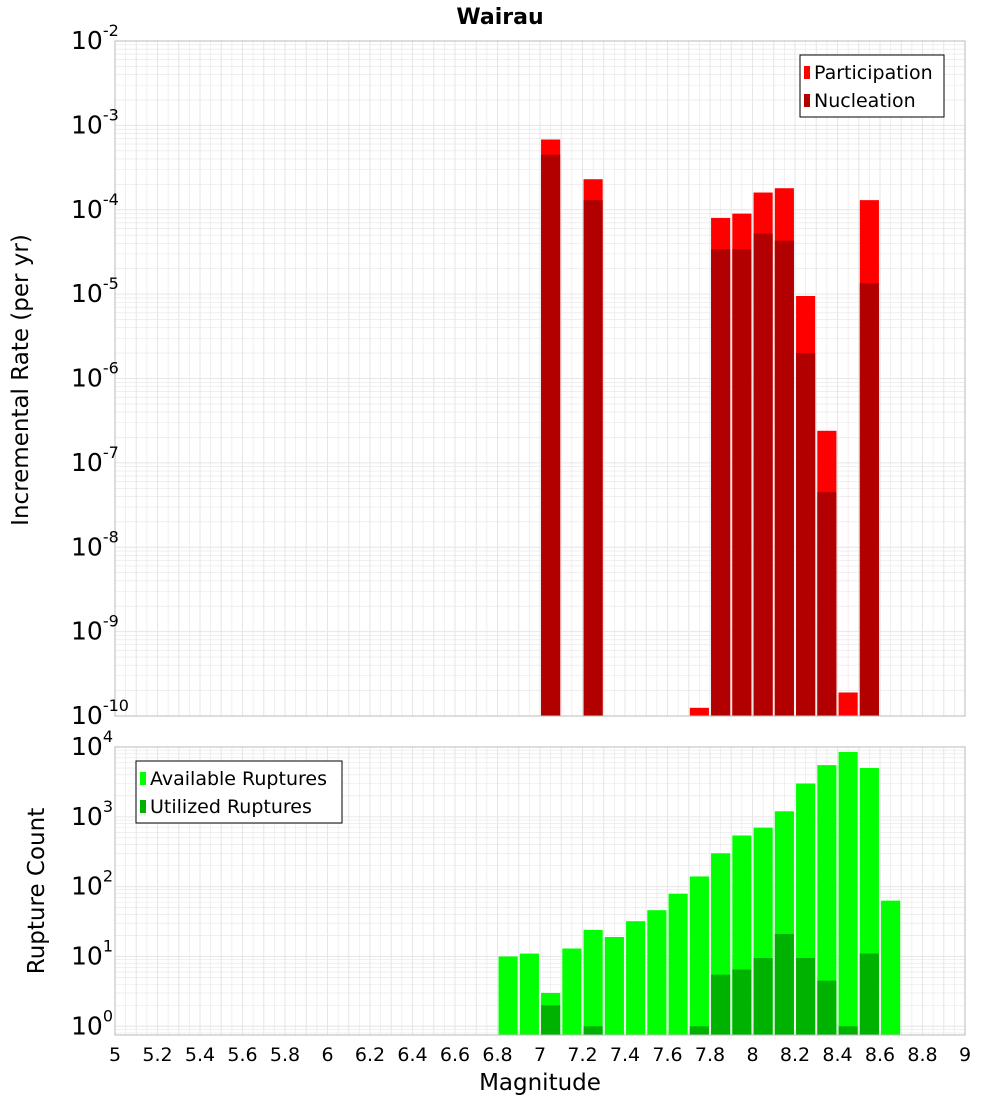 The height and width of the screenshot is (1100, 1000). What do you see at coordinates (873, 73) in the screenshot?
I see `rate-legend-label: Participation` at bounding box center [873, 73].